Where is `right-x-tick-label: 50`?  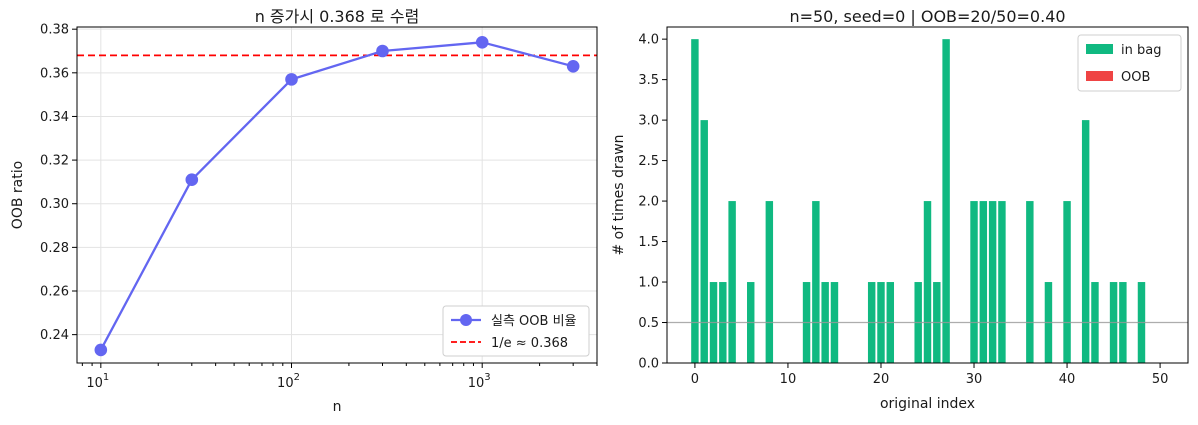 right-x-tick-label: 50 is located at coordinates (1160, 379).